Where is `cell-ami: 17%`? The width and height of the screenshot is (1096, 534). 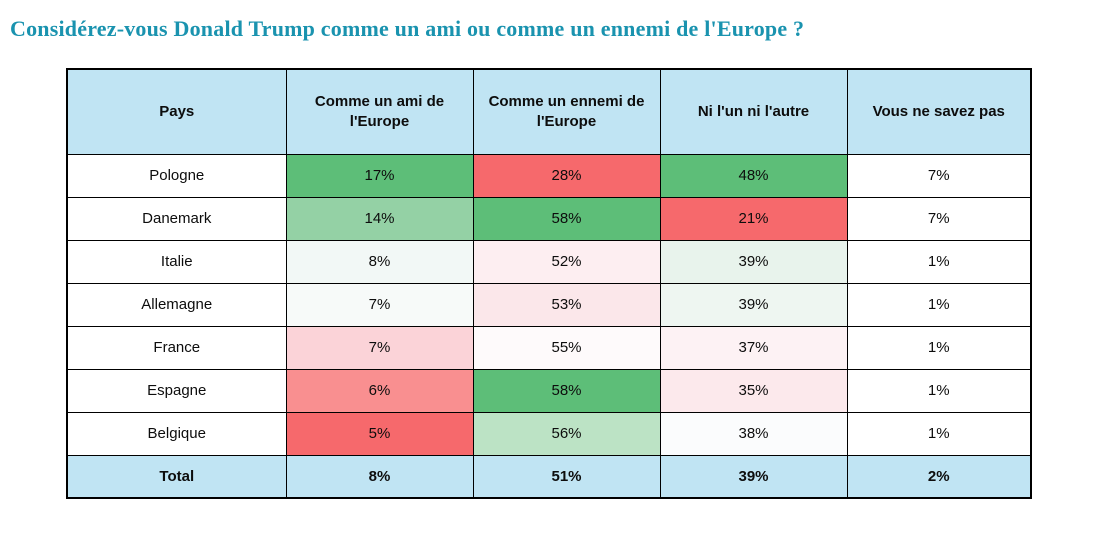
cell-ami: 17% is located at coordinates (379, 175).